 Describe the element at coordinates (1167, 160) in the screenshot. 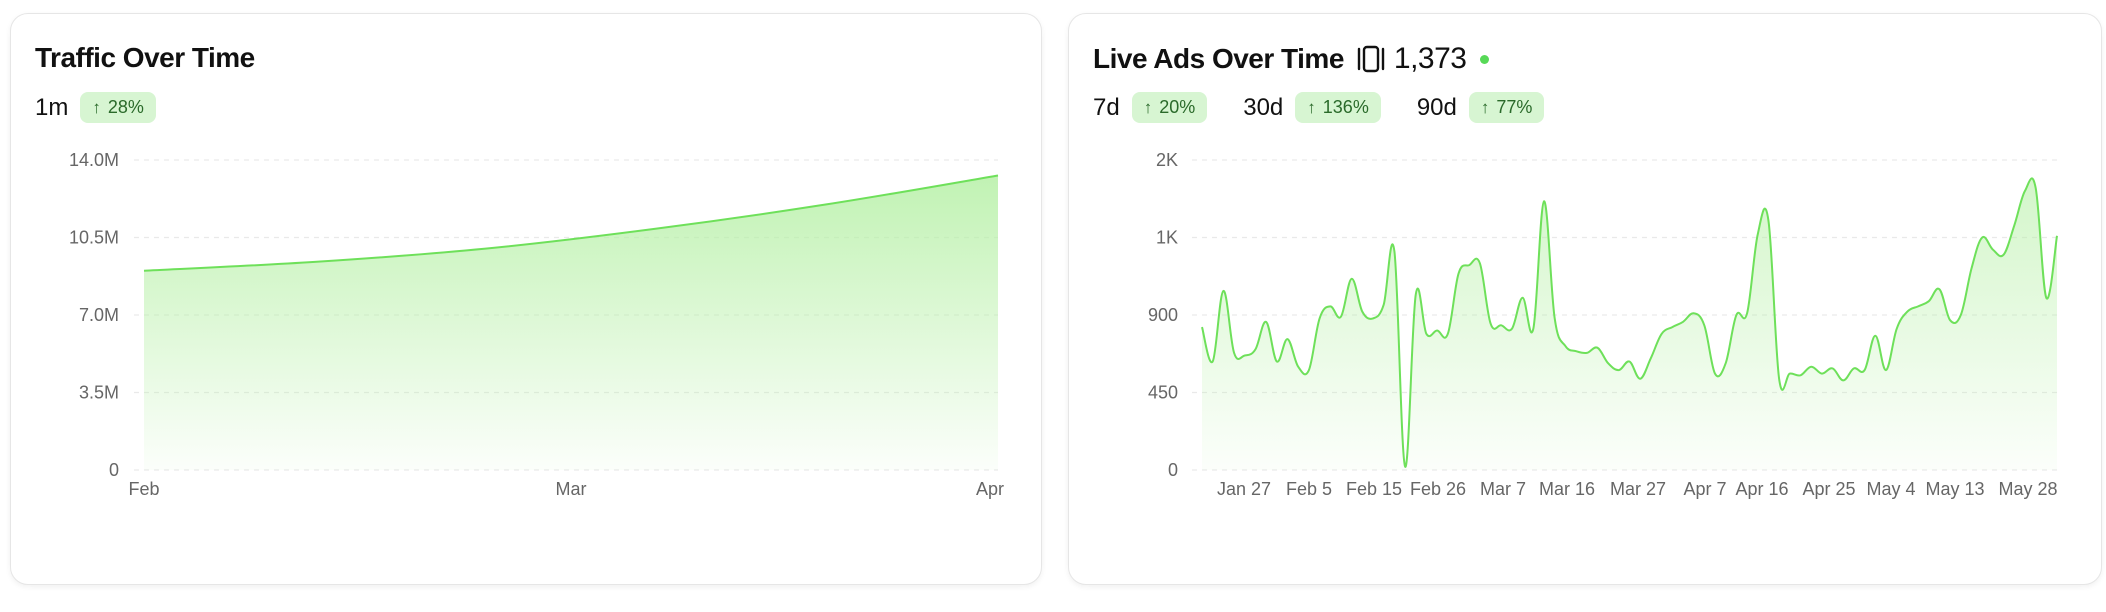

I see `ads-y-tick-label: 2K` at that location.